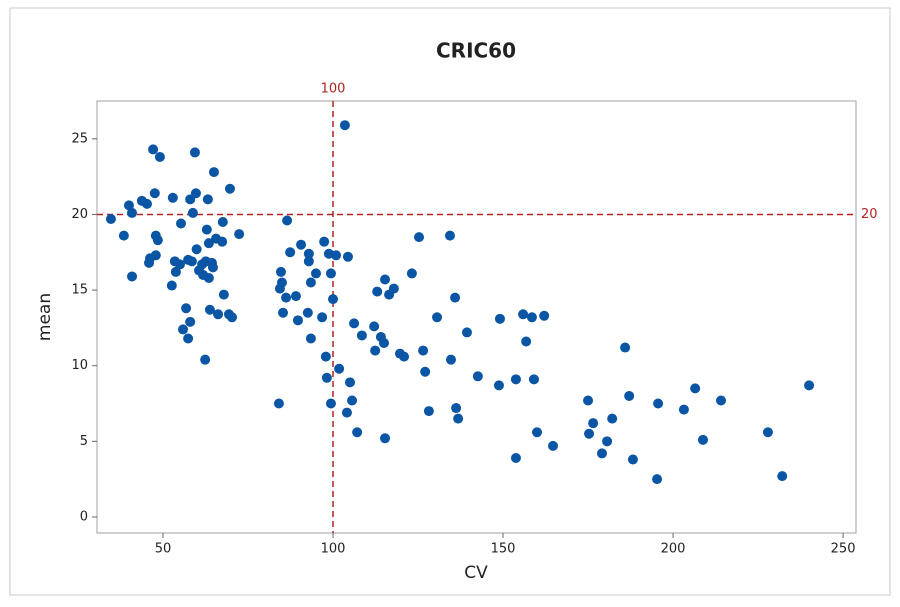  What do you see at coordinates (84, 441) in the screenshot?
I see `y-tick-label: 5` at bounding box center [84, 441].